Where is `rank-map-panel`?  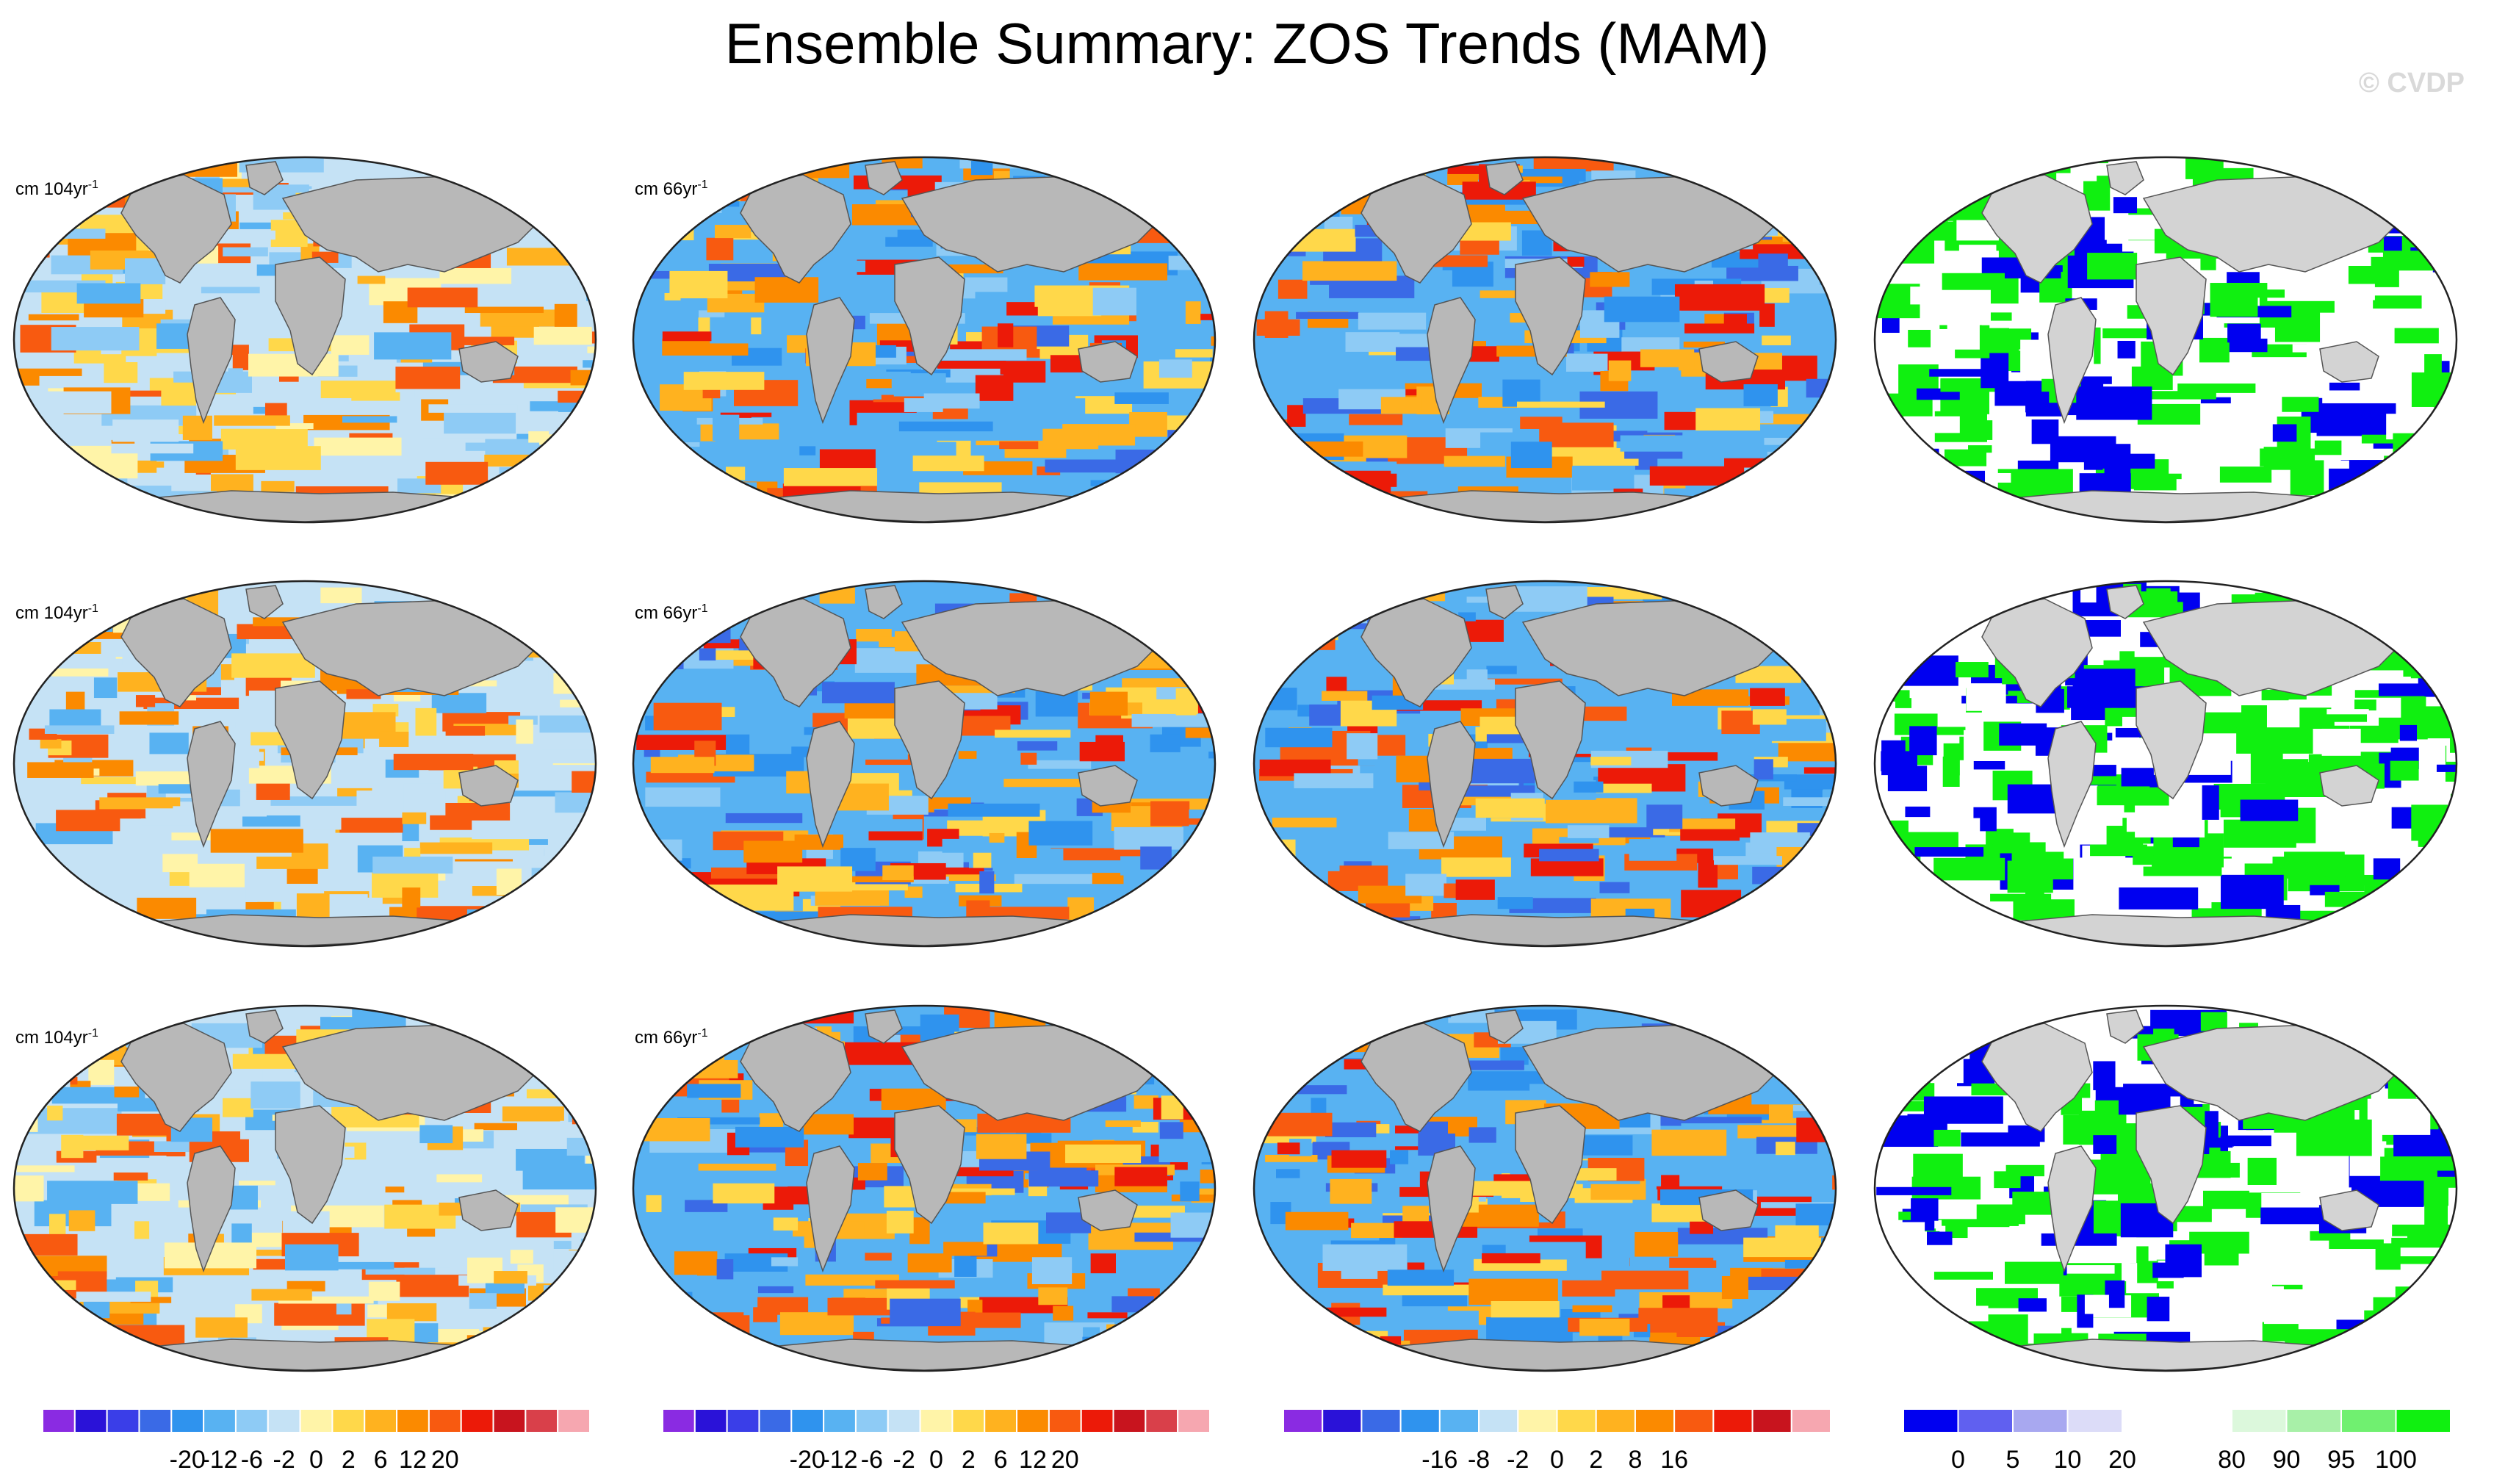
rank-map-panel is located at coordinates (2165, 1188).